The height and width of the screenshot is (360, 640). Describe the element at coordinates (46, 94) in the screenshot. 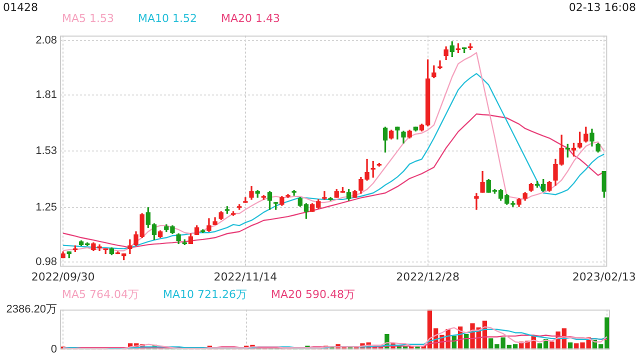

I see `y-tick-label: 1.81` at that location.